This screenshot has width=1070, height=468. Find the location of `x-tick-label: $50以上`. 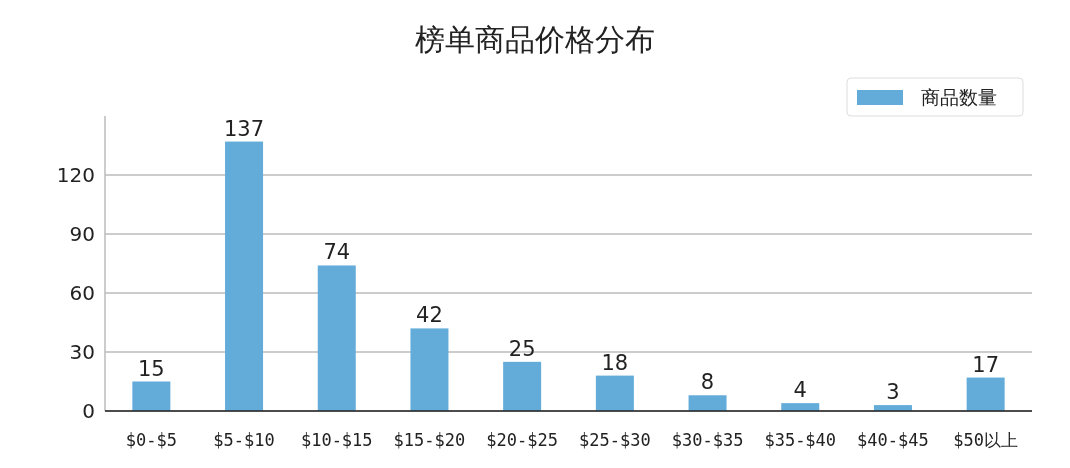

x-tick-label: $50以上 is located at coordinates (986, 440).